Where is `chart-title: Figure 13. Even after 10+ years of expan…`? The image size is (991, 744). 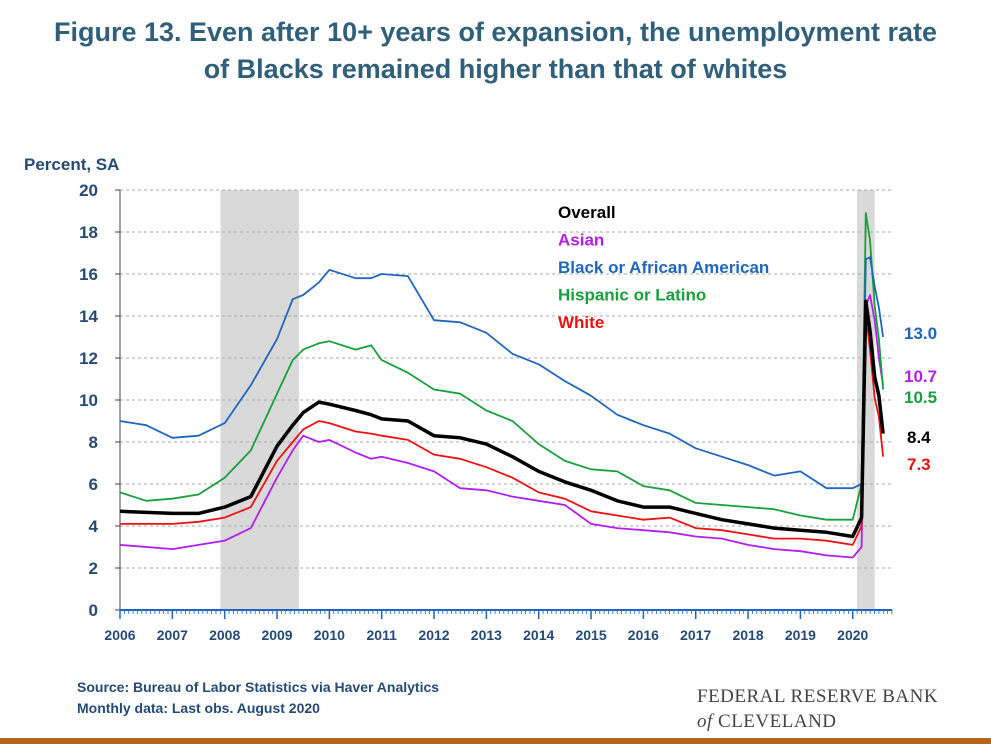
chart-title: Figure 13. Even after 10+ years of expan… is located at coordinates (495, 51).